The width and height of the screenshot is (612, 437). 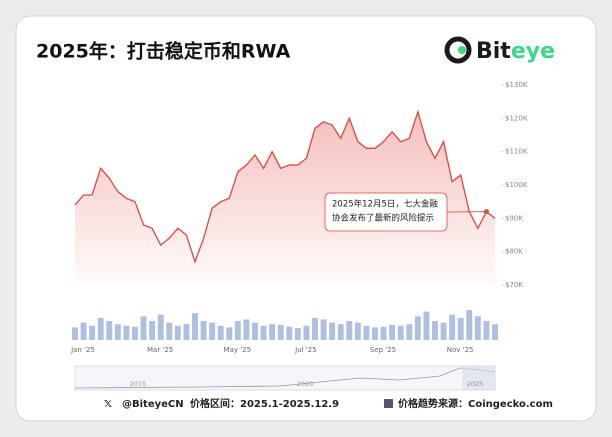 What do you see at coordinates (475, 384) in the screenshot?
I see `navigator-label: 2025` at bounding box center [475, 384].